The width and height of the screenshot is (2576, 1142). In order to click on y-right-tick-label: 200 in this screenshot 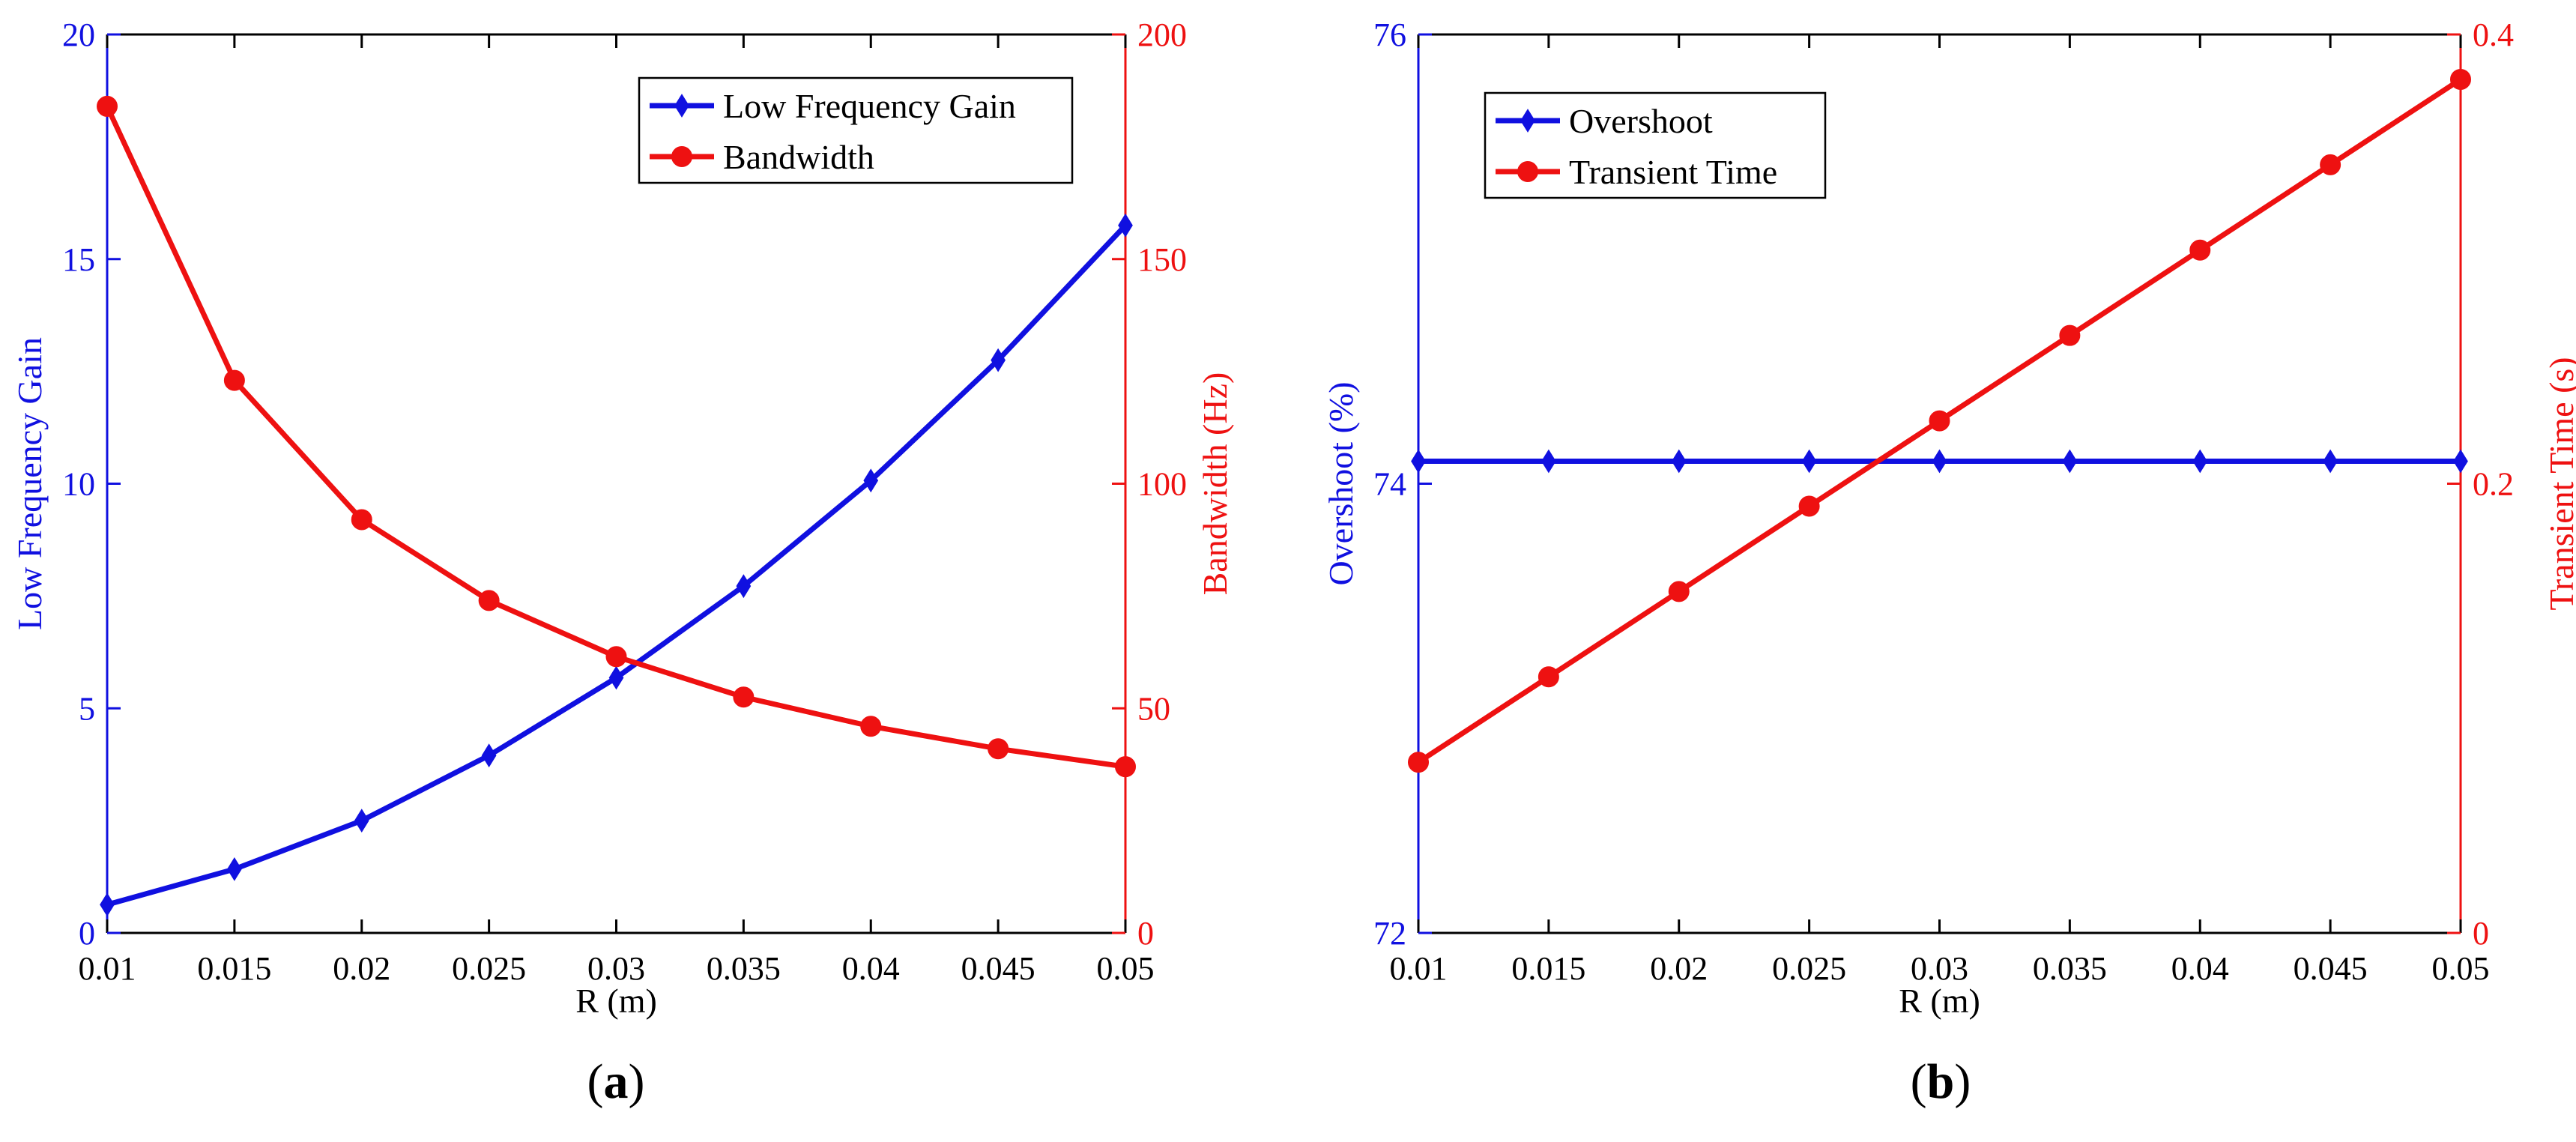, I will do `click(1162, 34)`.